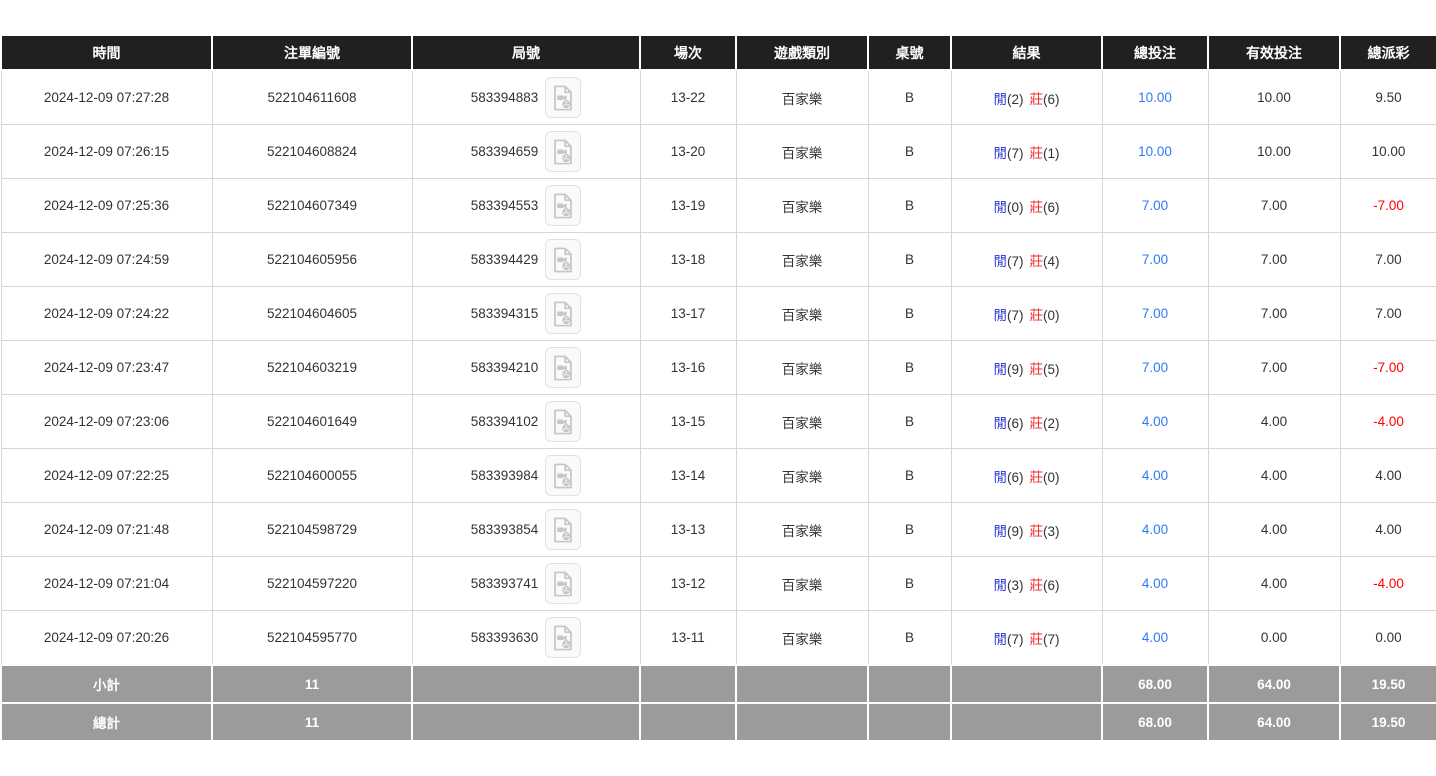  Describe the element at coordinates (526, 529) in the screenshot. I see `round-number-cell: 583393854` at that location.